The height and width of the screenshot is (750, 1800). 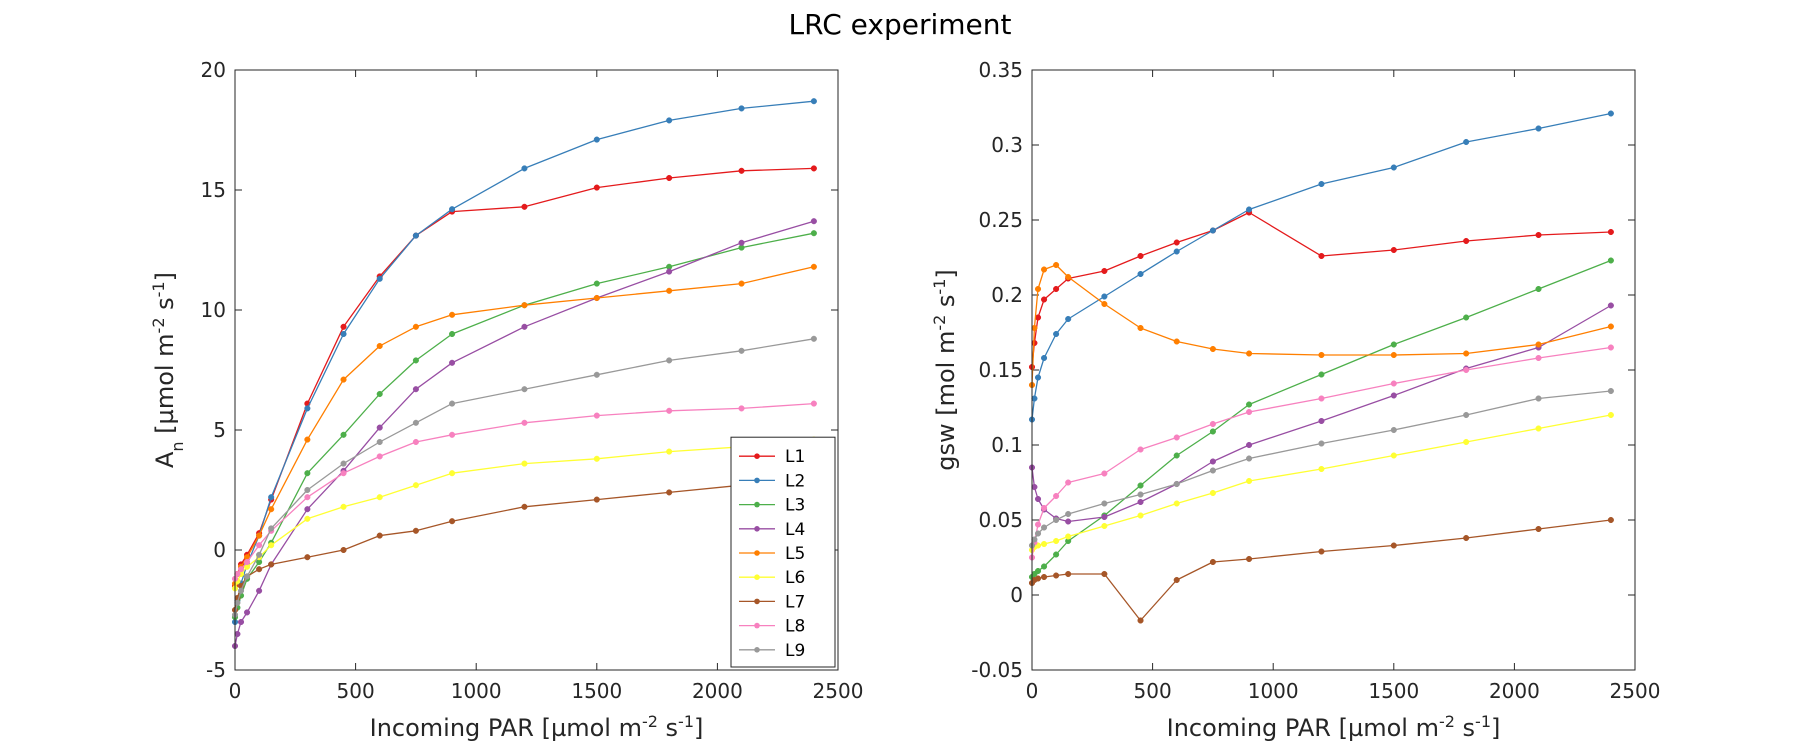 What do you see at coordinates (1007, 145) in the screenshot?
I see `y-tick-label: 0.3` at bounding box center [1007, 145].